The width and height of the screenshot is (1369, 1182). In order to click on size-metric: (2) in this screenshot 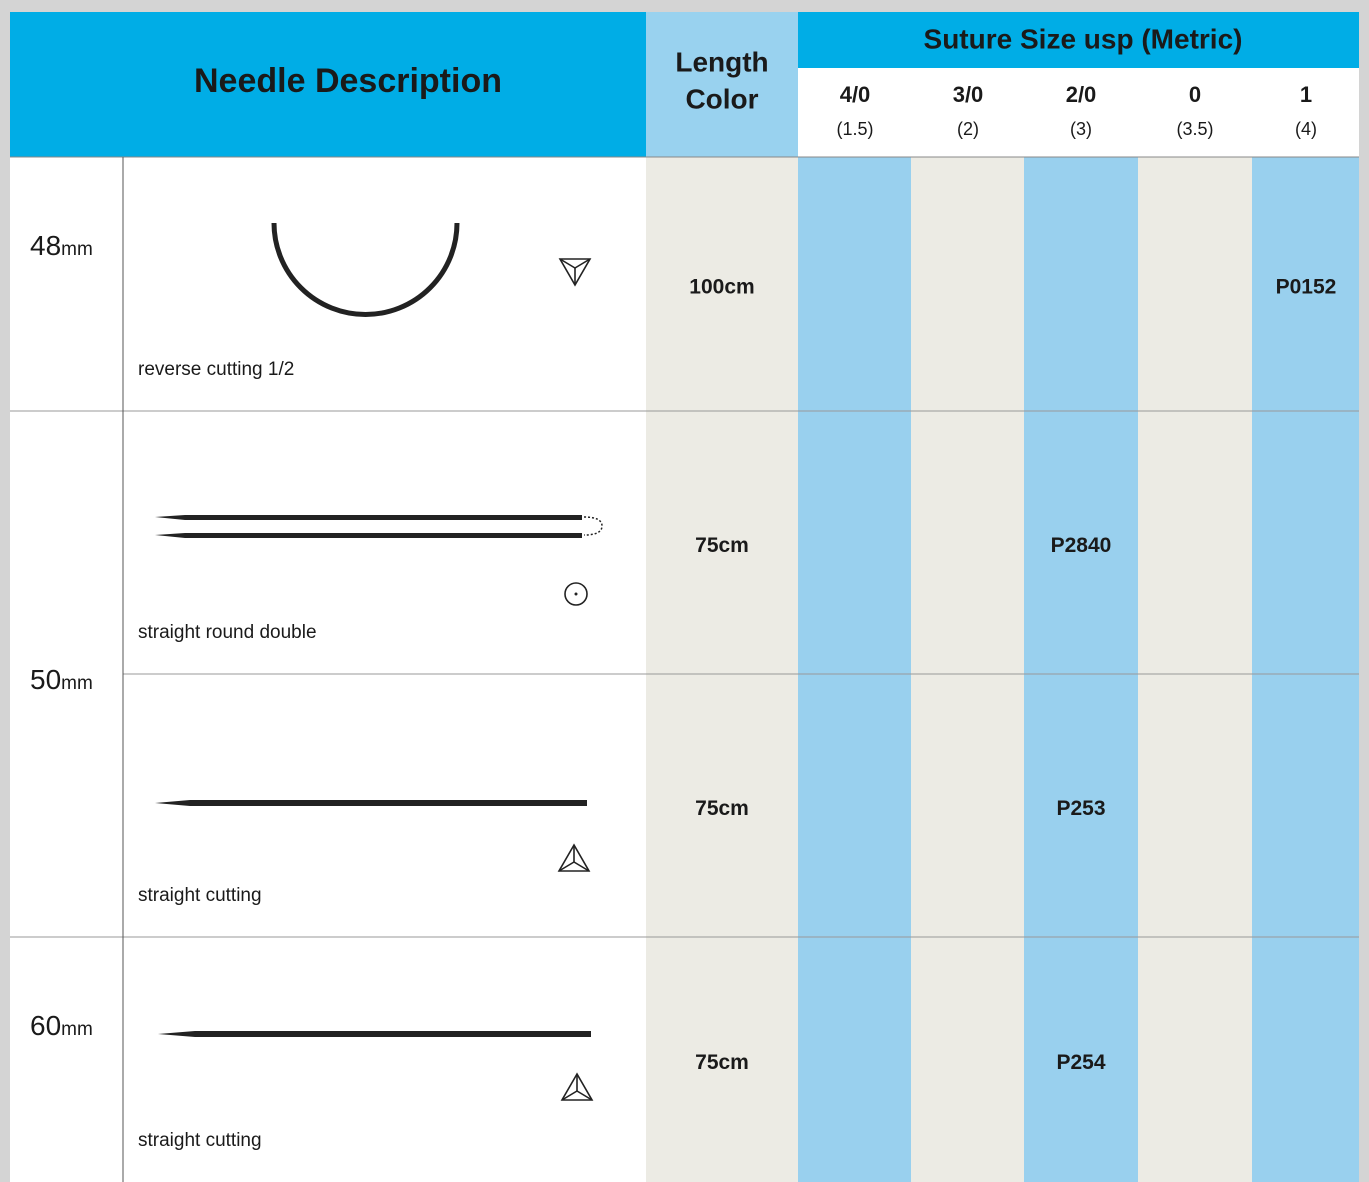, I will do `click(968, 129)`.